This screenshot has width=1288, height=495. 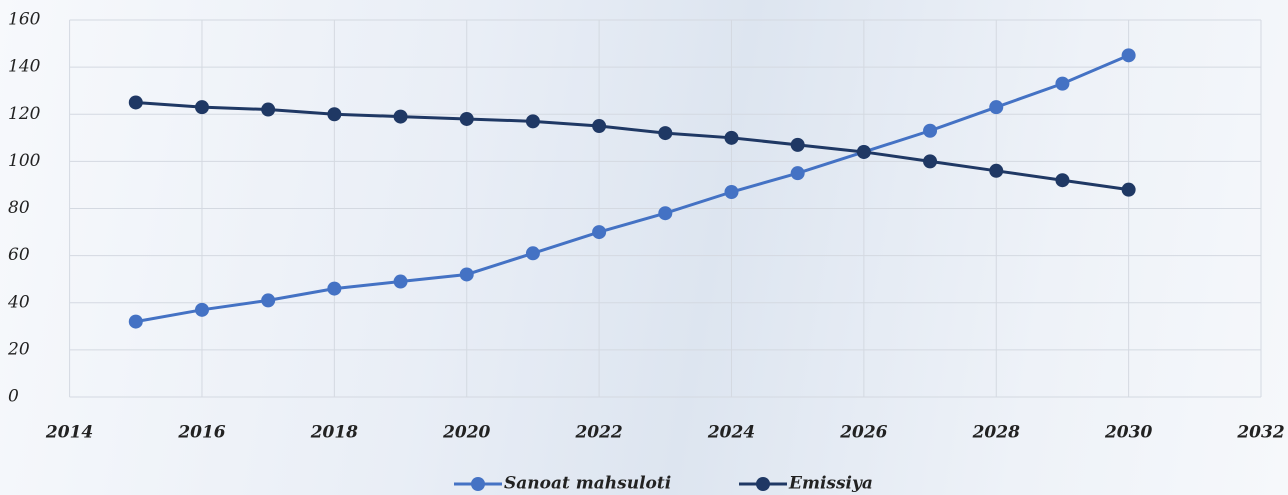 I want to click on x-tick-label: 2018, so click(x=334, y=433).